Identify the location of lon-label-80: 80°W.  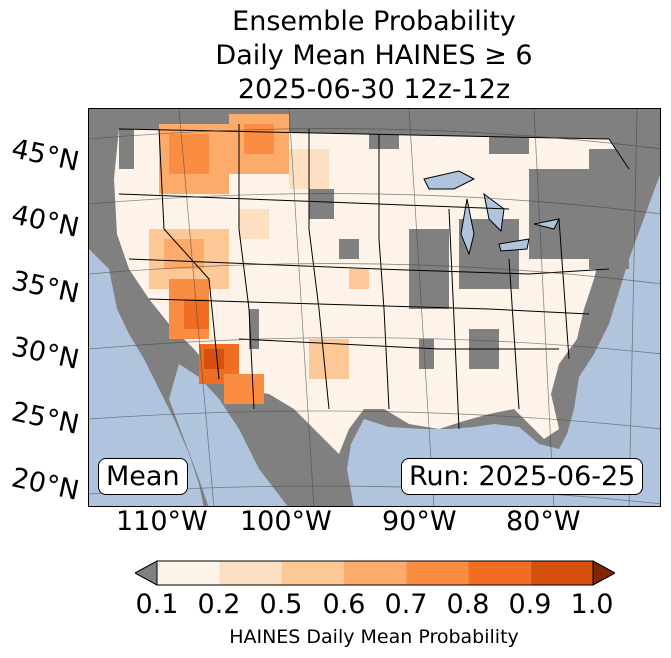
(543, 521).